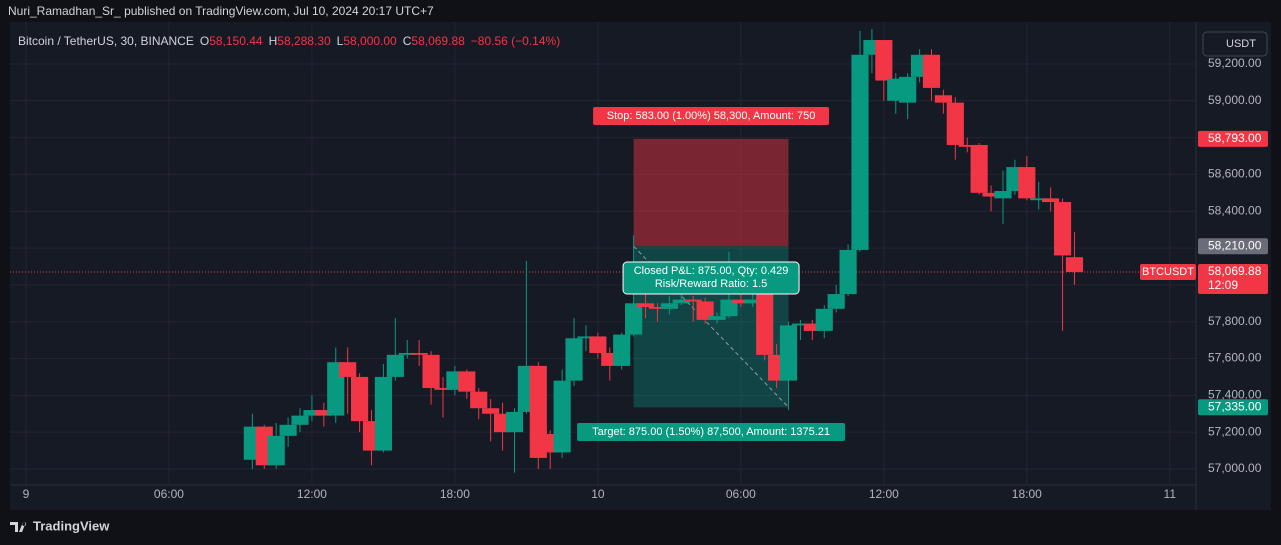  What do you see at coordinates (26, 494) in the screenshot?
I see `x-tick-label: 9` at bounding box center [26, 494].